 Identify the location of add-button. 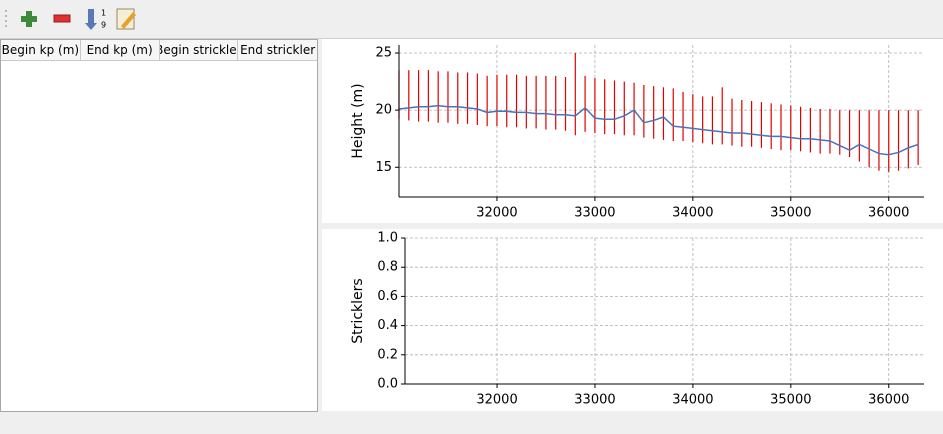
(29, 19).